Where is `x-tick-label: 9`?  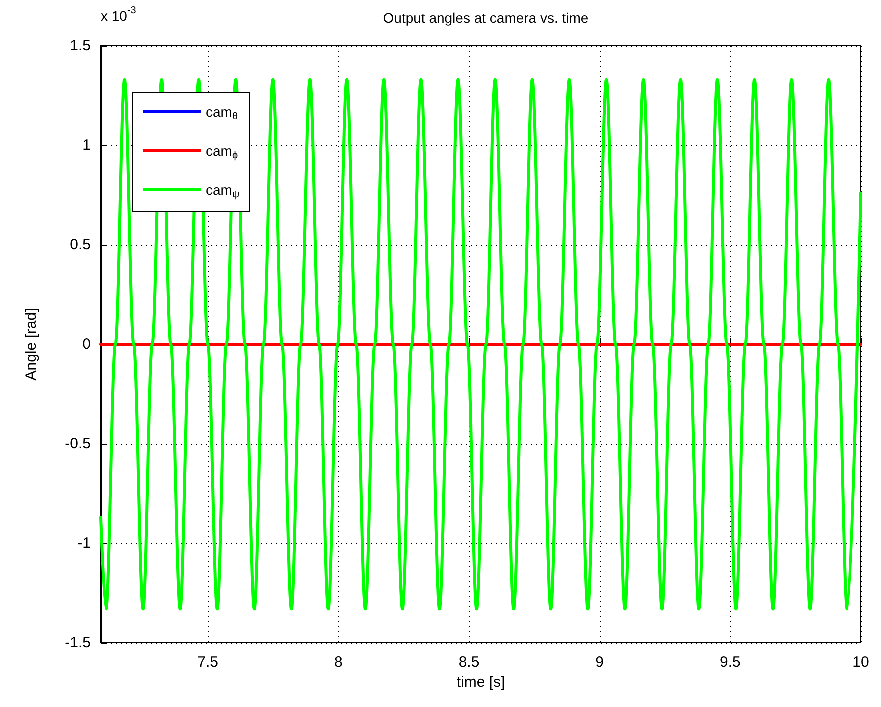 x-tick-label: 9 is located at coordinates (600, 662).